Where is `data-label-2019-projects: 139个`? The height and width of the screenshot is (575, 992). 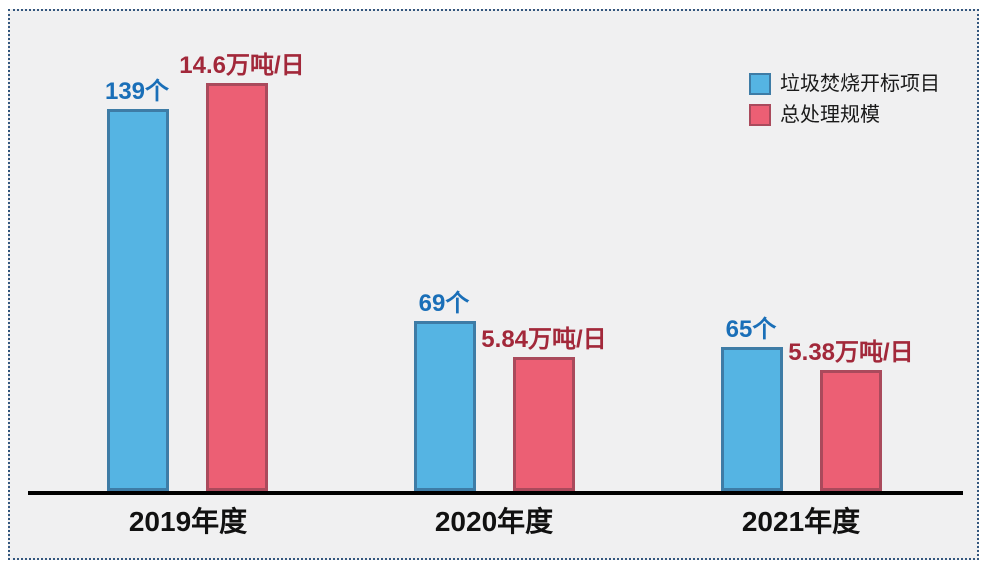
data-label-2019-projects: 139个 is located at coordinates (137, 91).